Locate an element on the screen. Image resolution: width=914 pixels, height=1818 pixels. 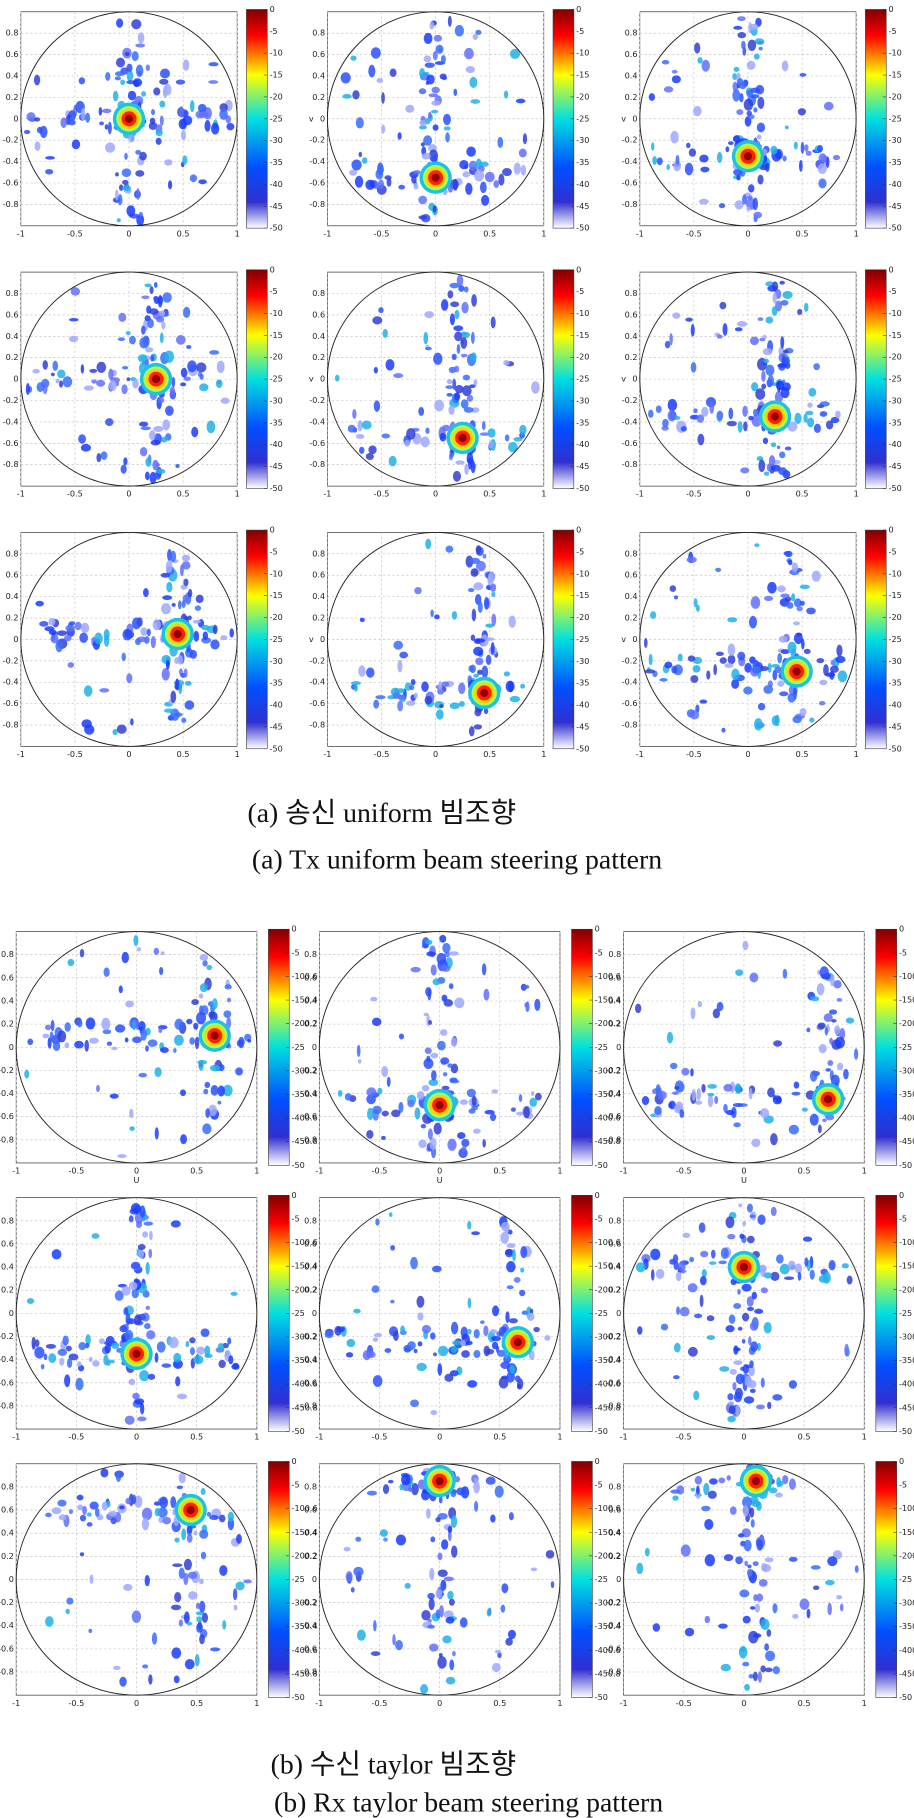
colorbar-label: -50 is located at coordinates (582, 748).